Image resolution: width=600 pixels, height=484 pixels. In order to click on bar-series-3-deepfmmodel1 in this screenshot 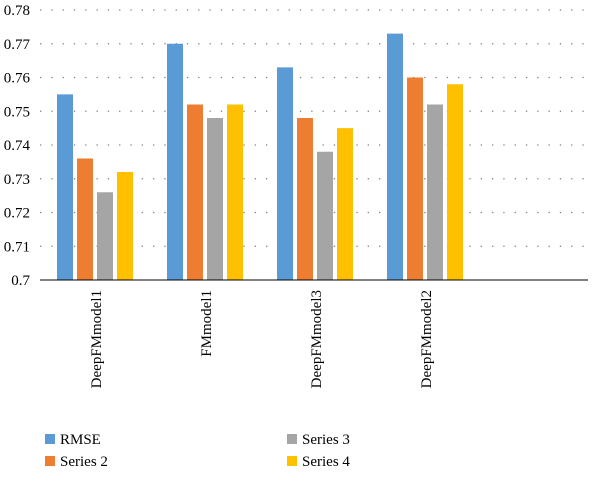, I will do `click(105, 236)`.